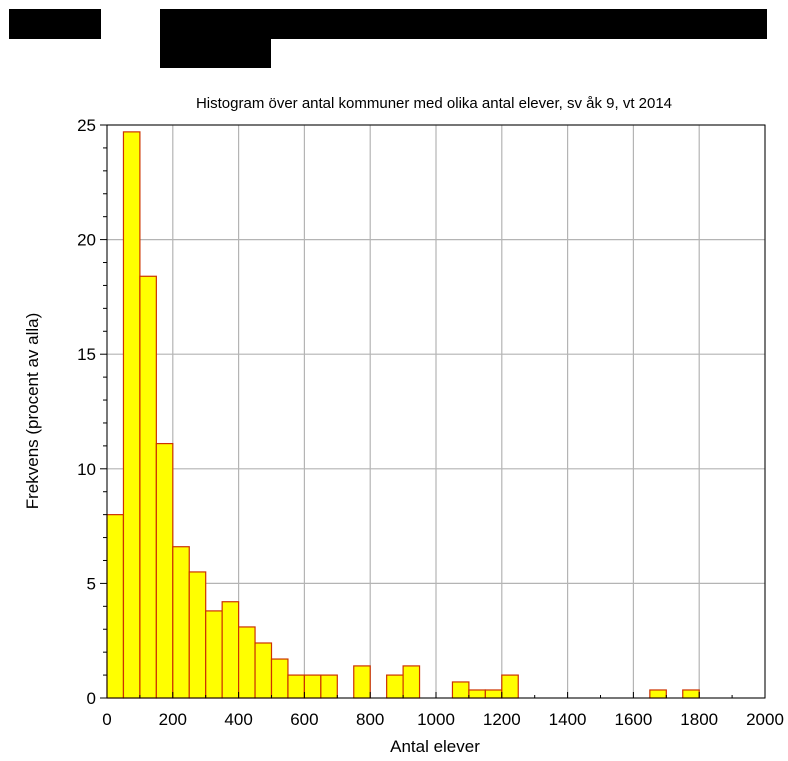 Image resolution: width=788 pixels, height=761 pixels. What do you see at coordinates (86, 240) in the screenshot?
I see `y-tick-label-4: 20` at bounding box center [86, 240].